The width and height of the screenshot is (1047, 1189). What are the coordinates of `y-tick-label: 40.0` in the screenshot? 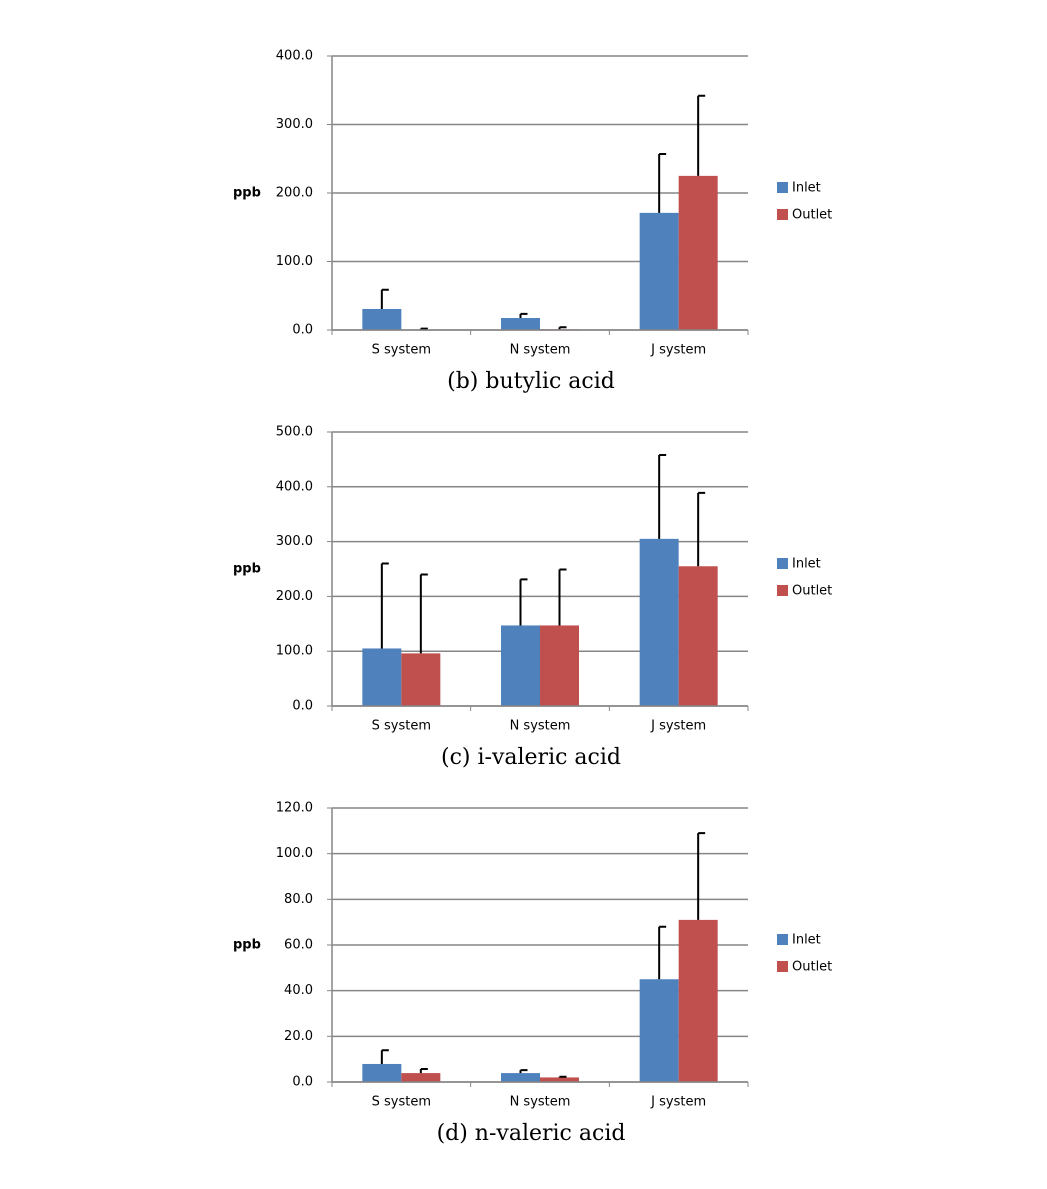 It's located at (298, 990).